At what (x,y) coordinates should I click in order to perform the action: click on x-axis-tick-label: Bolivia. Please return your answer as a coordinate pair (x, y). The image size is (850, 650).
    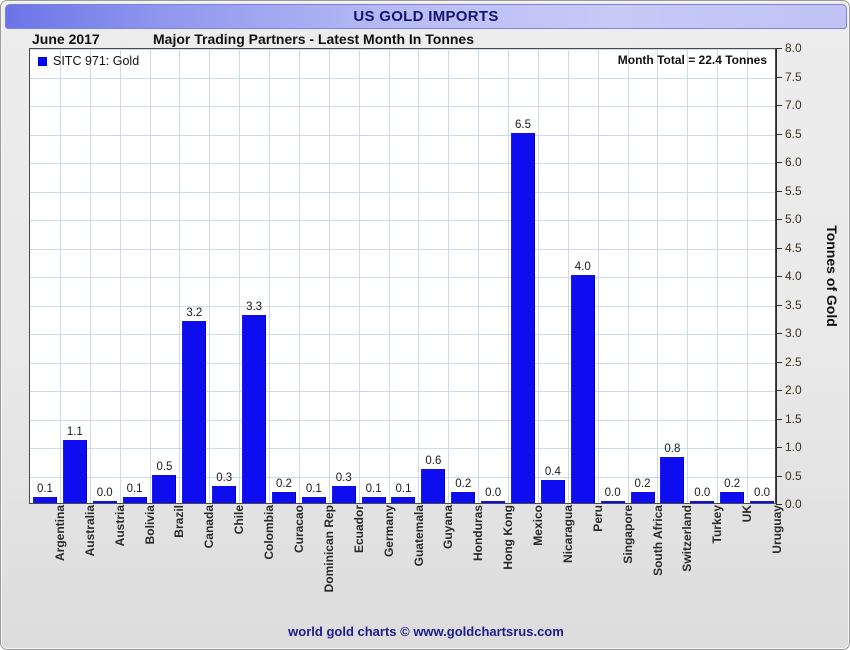
    Looking at the image, I should click on (148, 524).